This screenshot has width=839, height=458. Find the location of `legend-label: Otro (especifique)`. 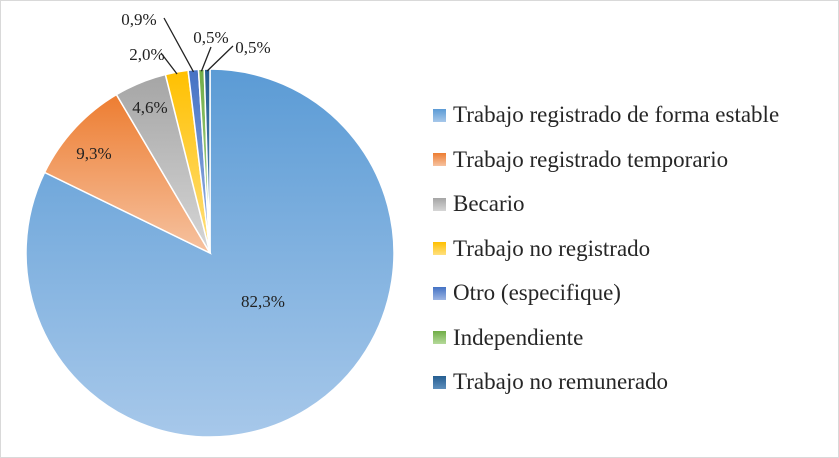

legend-label: Otro (especifique) is located at coordinates (537, 293).